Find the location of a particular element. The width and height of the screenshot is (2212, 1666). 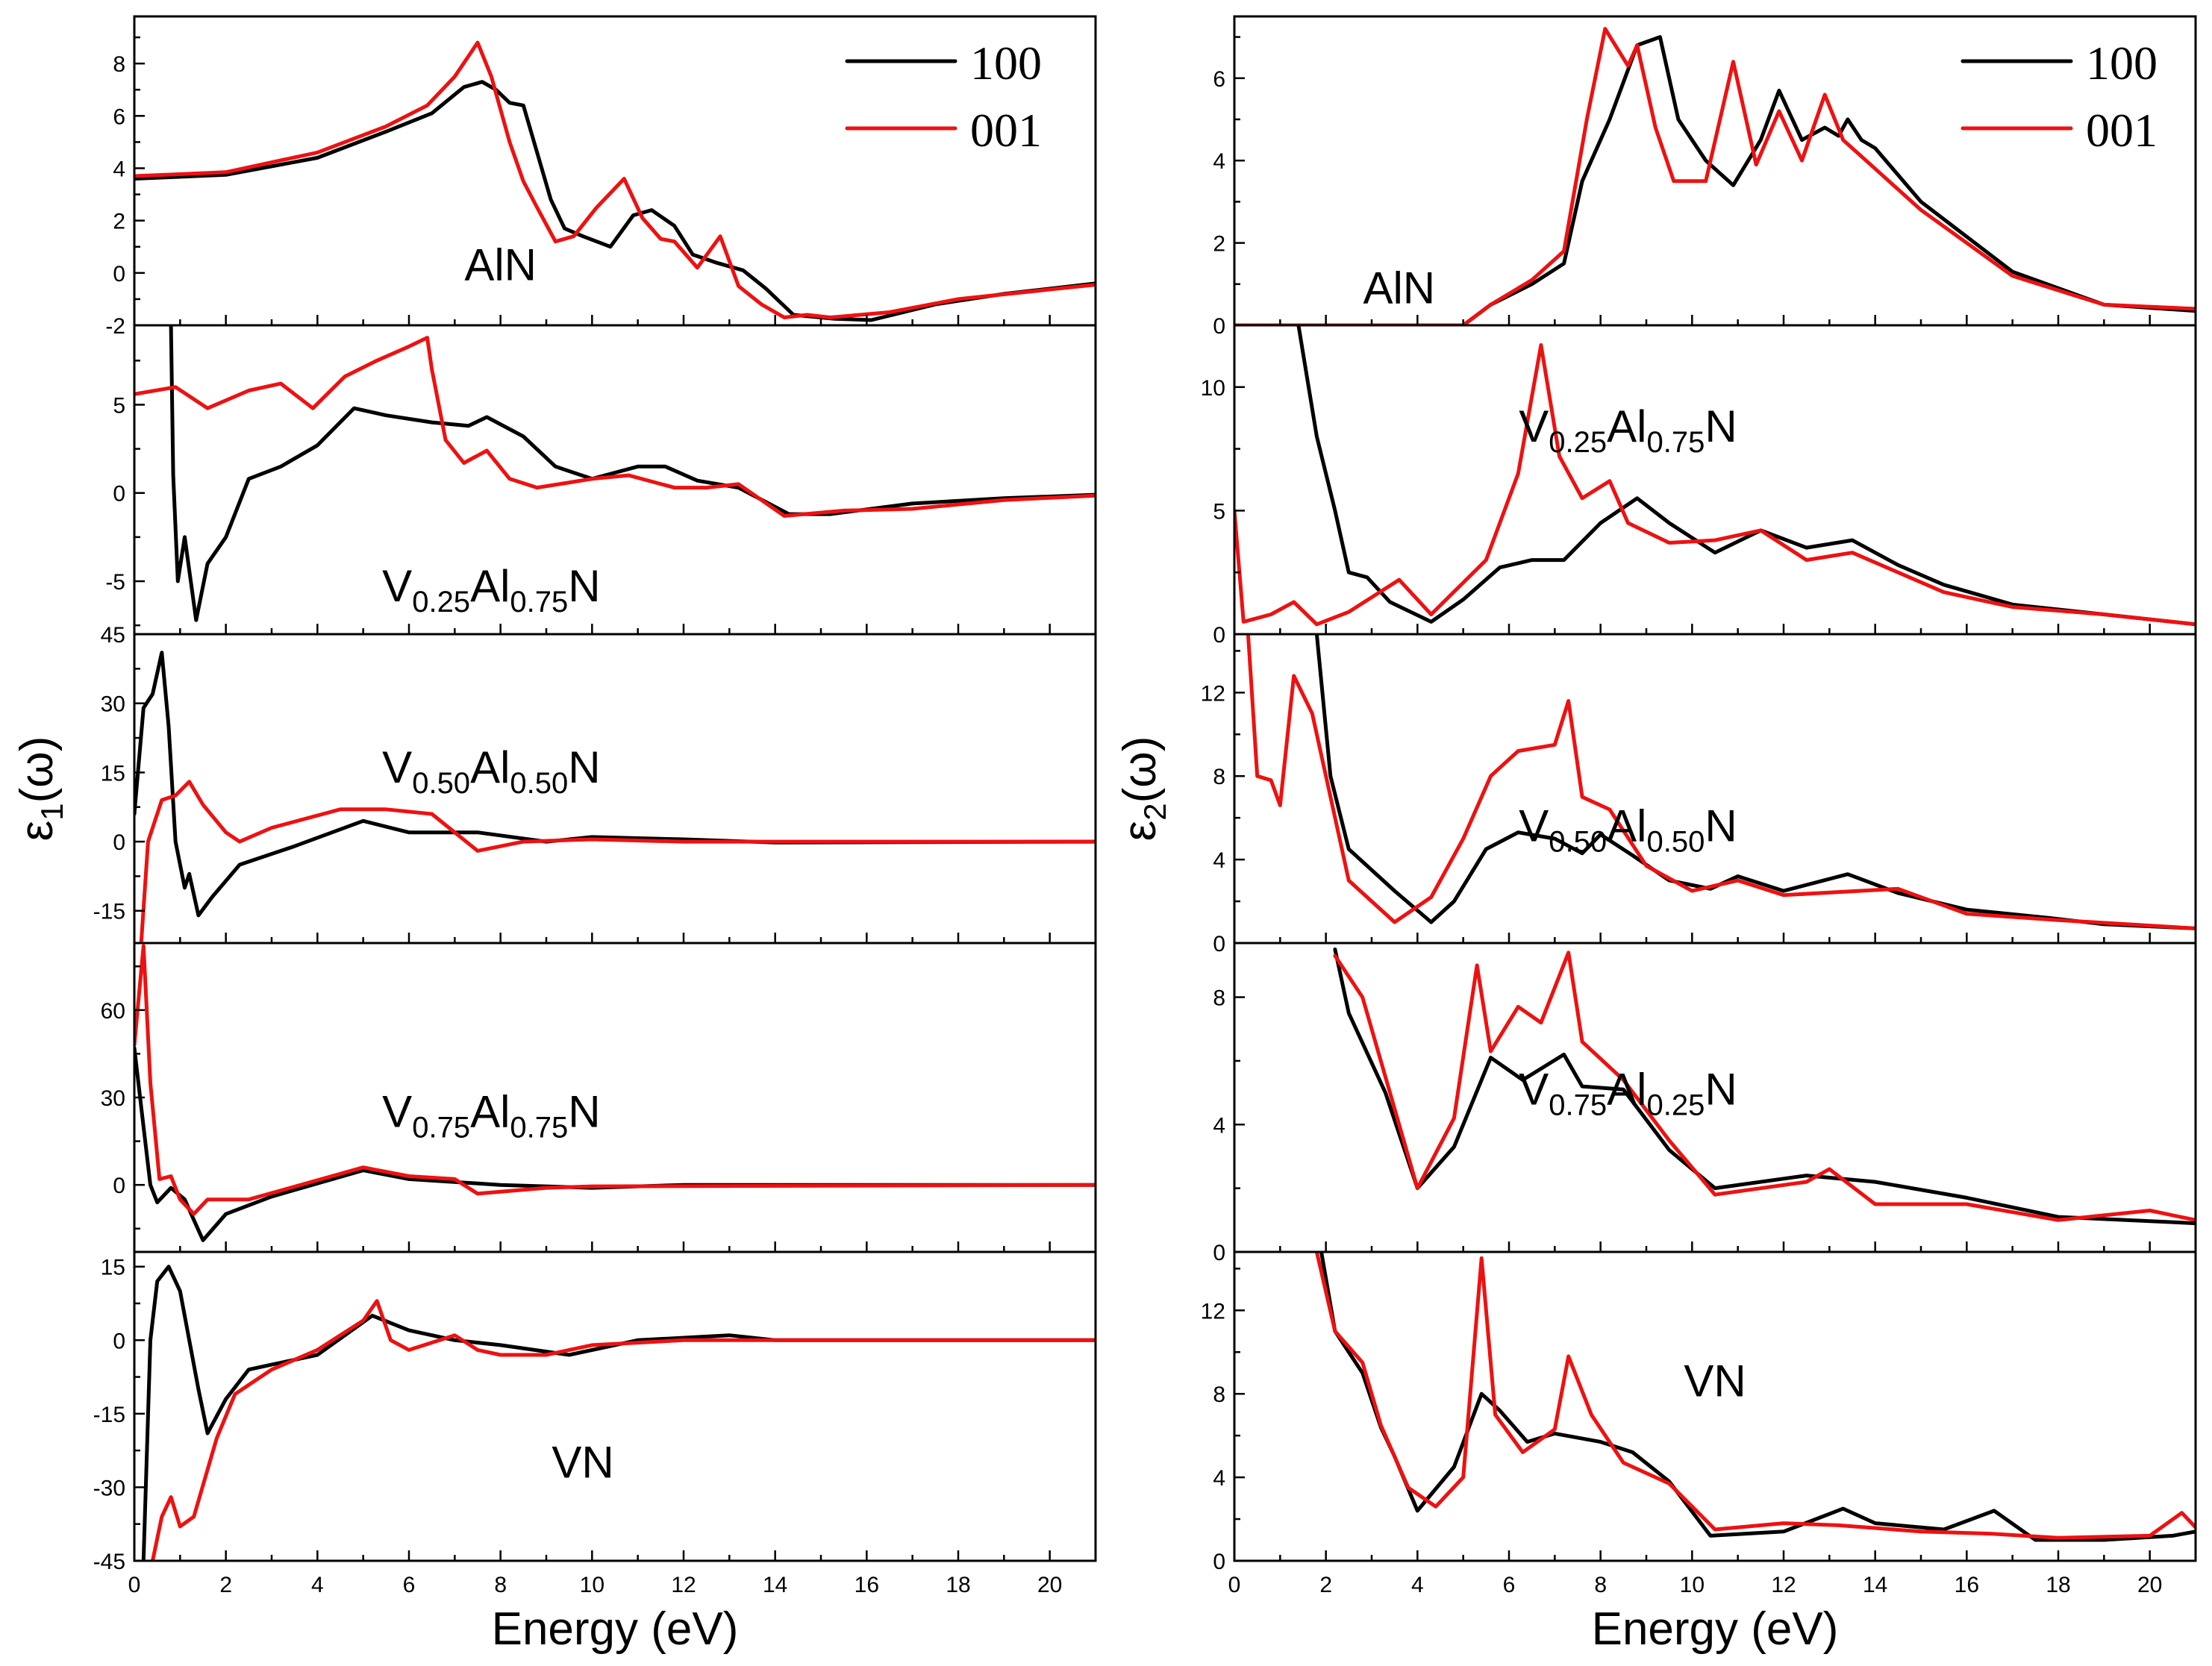

panel-1: 0 2 4 6 AlN is located at coordinates (1705, 177).